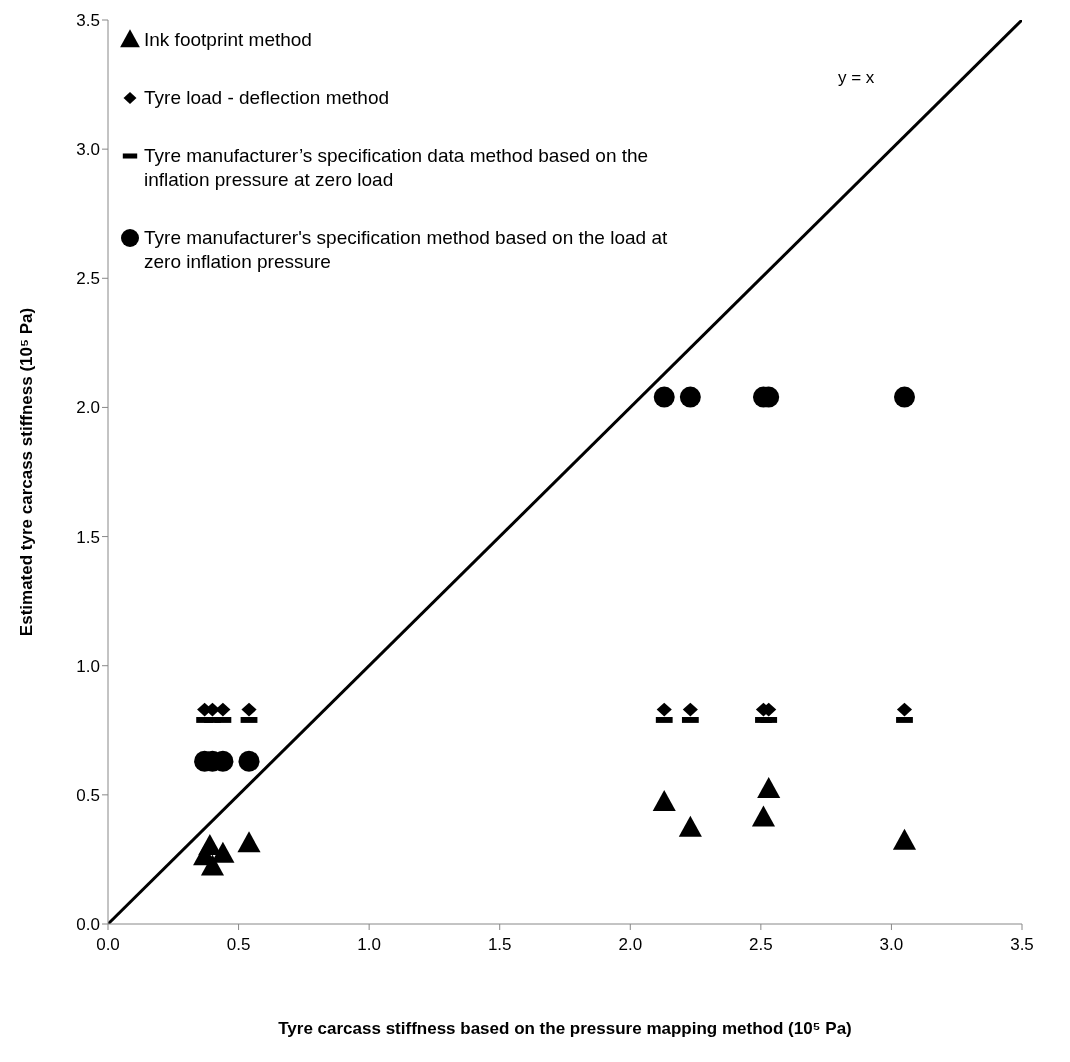 The height and width of the screenshot is (1062, 1070). I want to click on x-tick-label: 1.0, so click(369, 945).